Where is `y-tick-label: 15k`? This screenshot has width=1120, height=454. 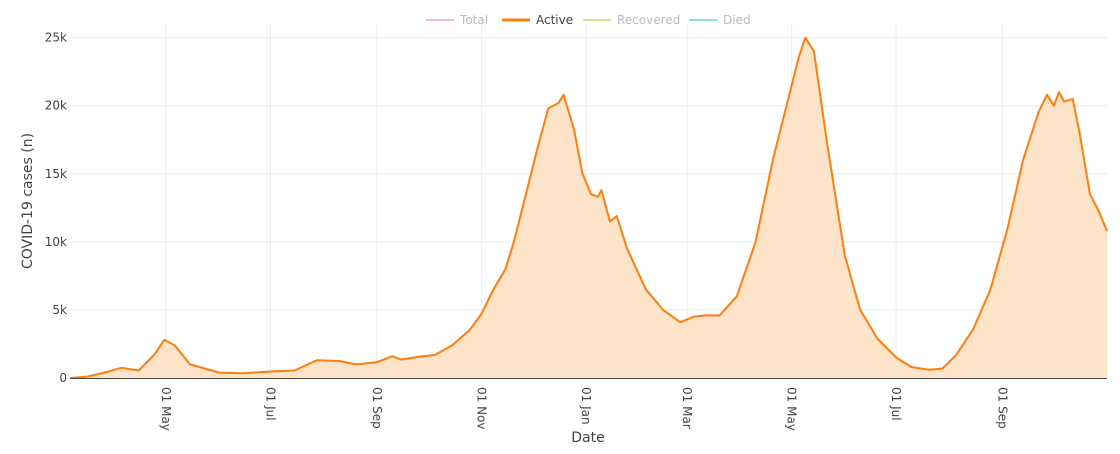 y-tick-label: 15k is located at coordinates (56, 174).